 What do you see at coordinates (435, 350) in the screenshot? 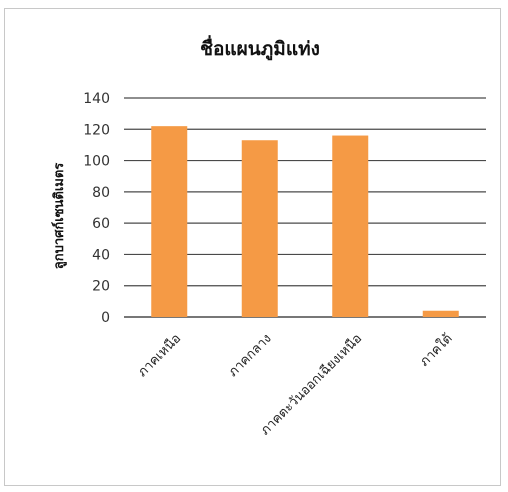
I see `x-category-label: ภาคใต้` at bounding box center [435, 350].